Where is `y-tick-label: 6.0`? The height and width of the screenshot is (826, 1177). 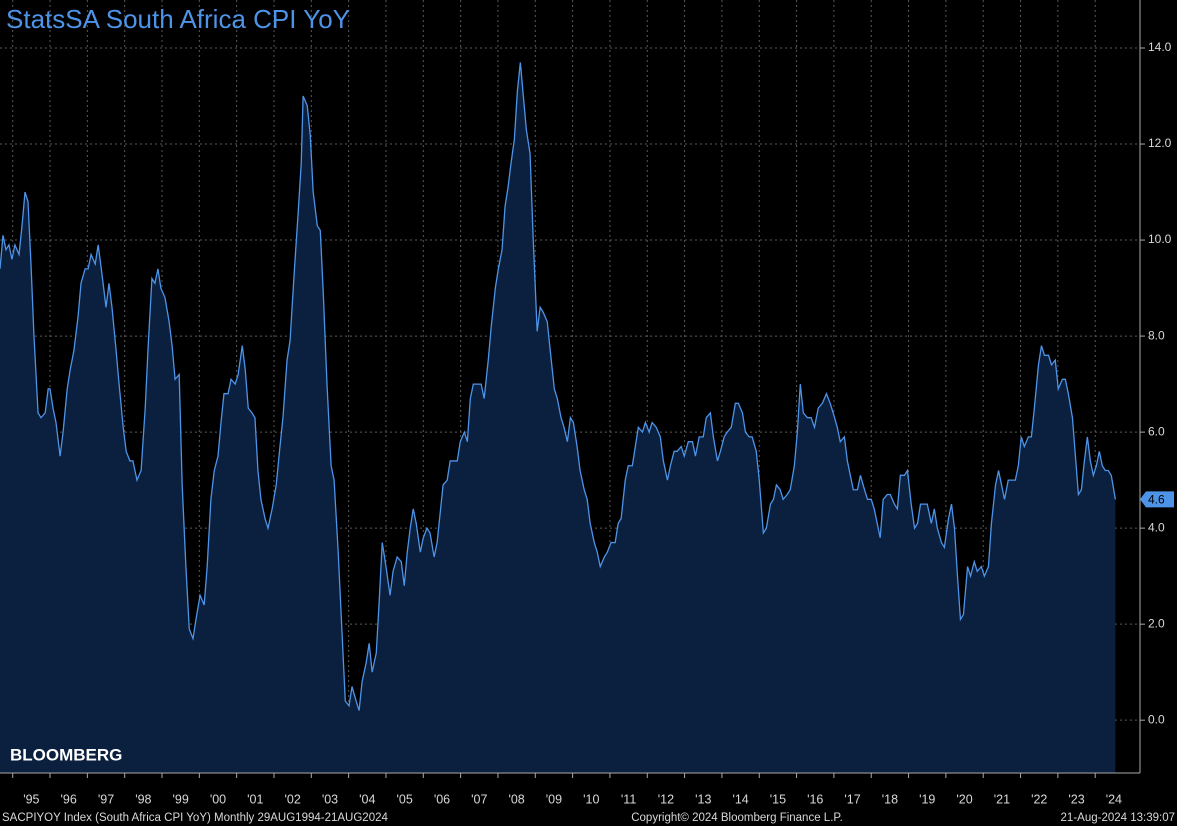 y-tick-label: 6.0 is located at coordinates (1156, 431).